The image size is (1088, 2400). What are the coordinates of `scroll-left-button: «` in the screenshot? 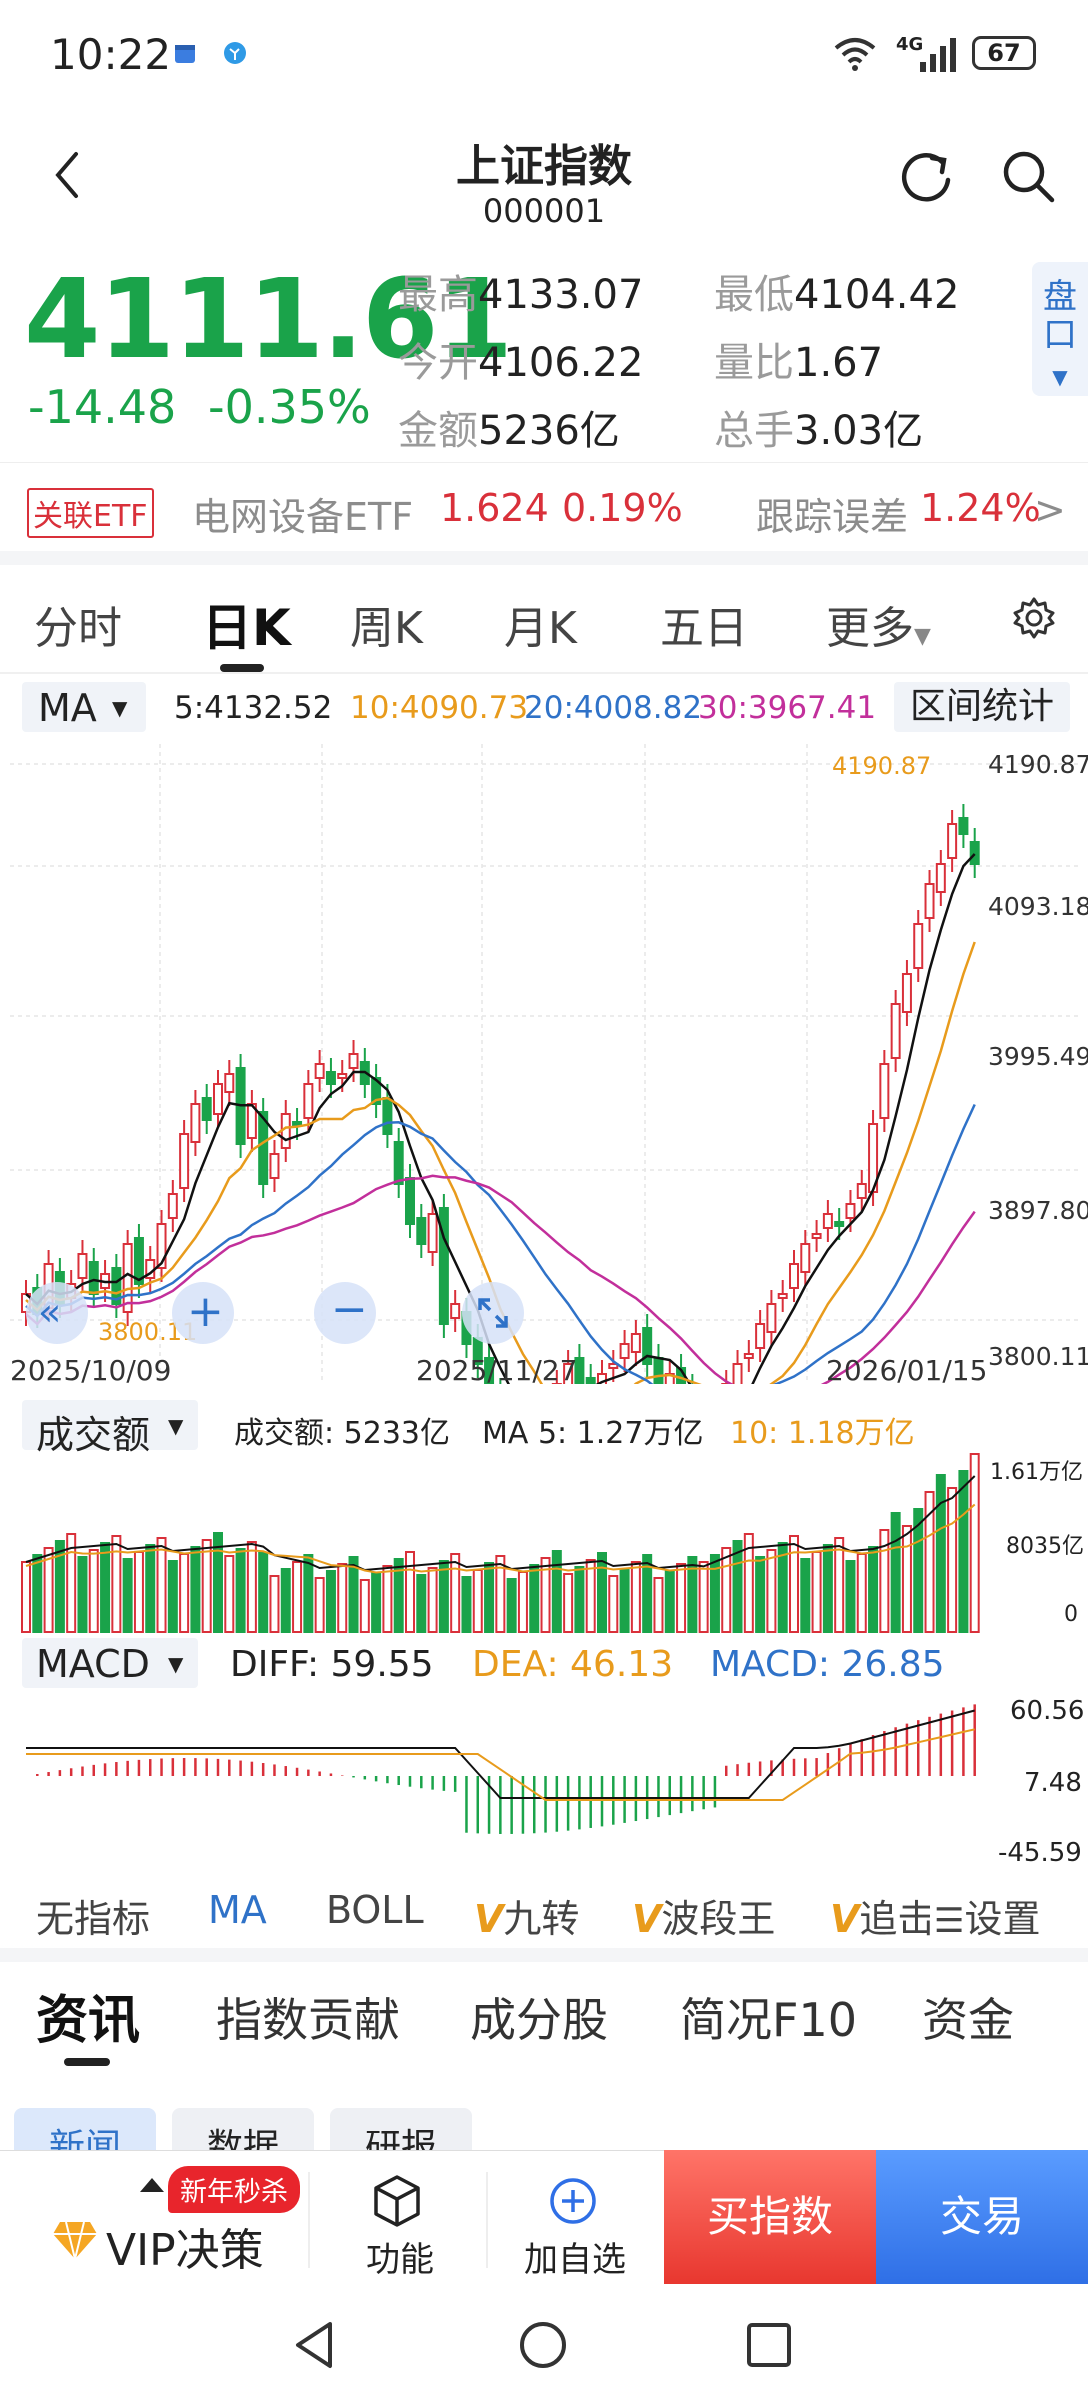 It's located at (57, 1313).